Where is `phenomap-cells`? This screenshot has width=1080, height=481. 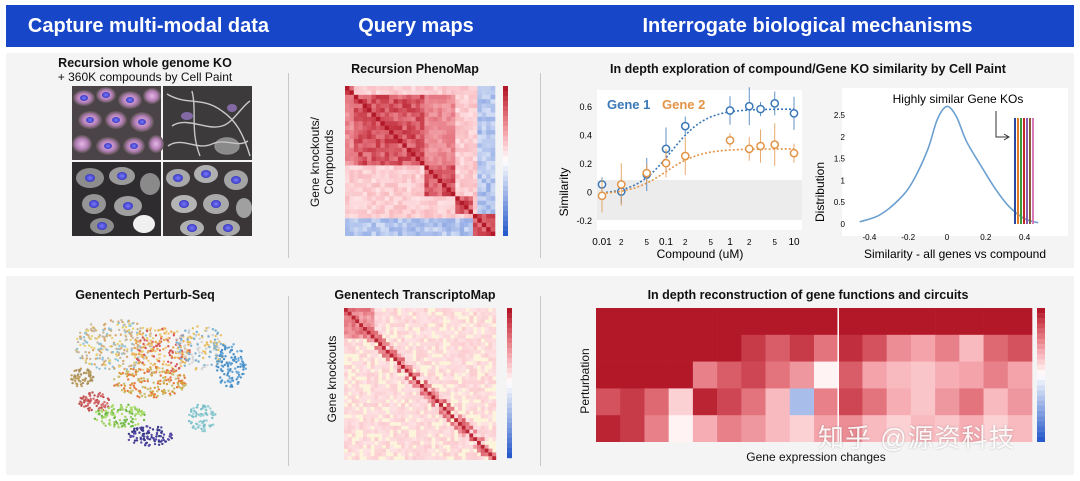 phenomap-cells is located at coordinates (420, 161).